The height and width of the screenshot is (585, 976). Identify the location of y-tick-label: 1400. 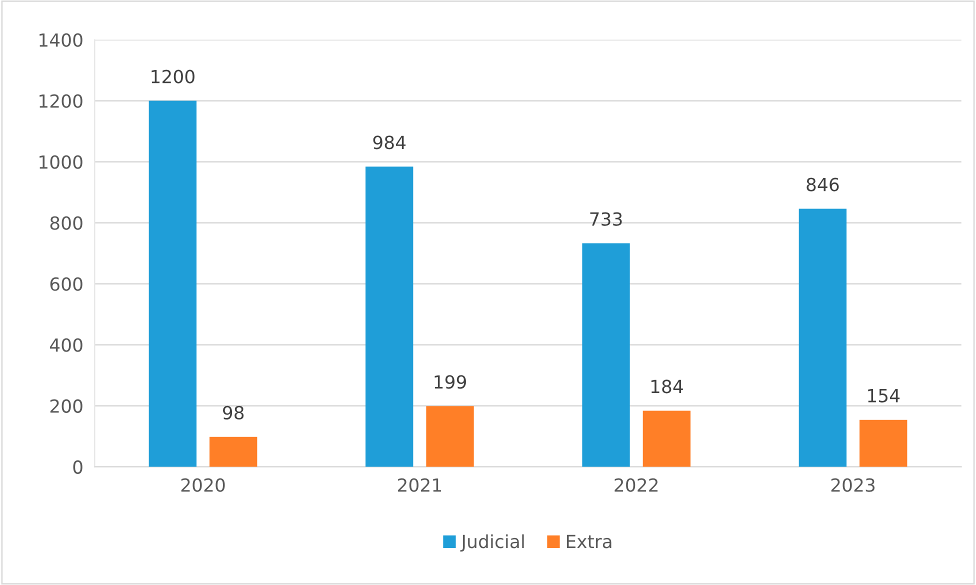
(61, 40).